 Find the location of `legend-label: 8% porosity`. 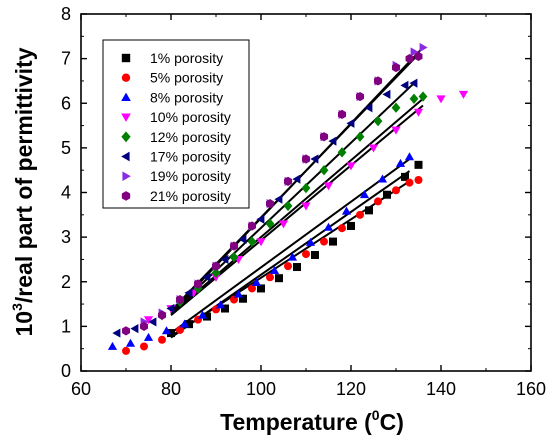

legend-label: 8% porosity is located at coordinates (186, 97).